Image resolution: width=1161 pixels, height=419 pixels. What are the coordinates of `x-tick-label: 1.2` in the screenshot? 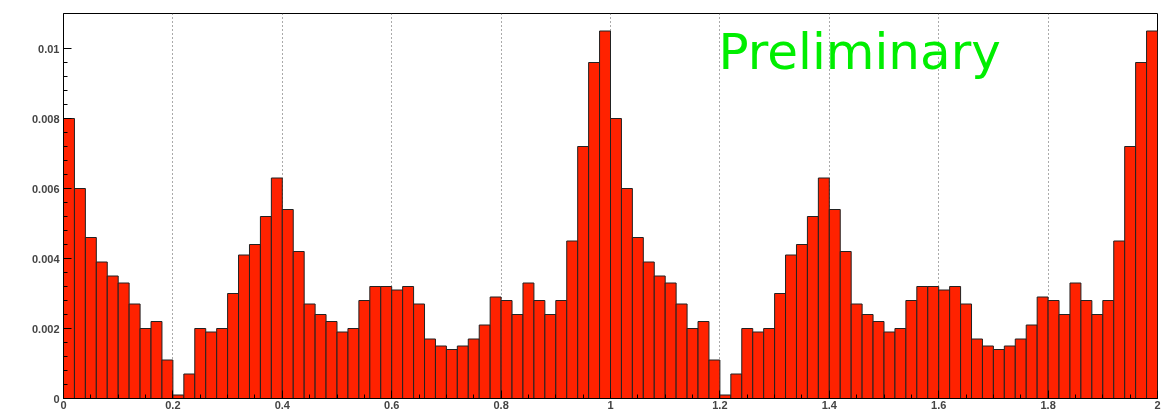 It's located at (720, 404).